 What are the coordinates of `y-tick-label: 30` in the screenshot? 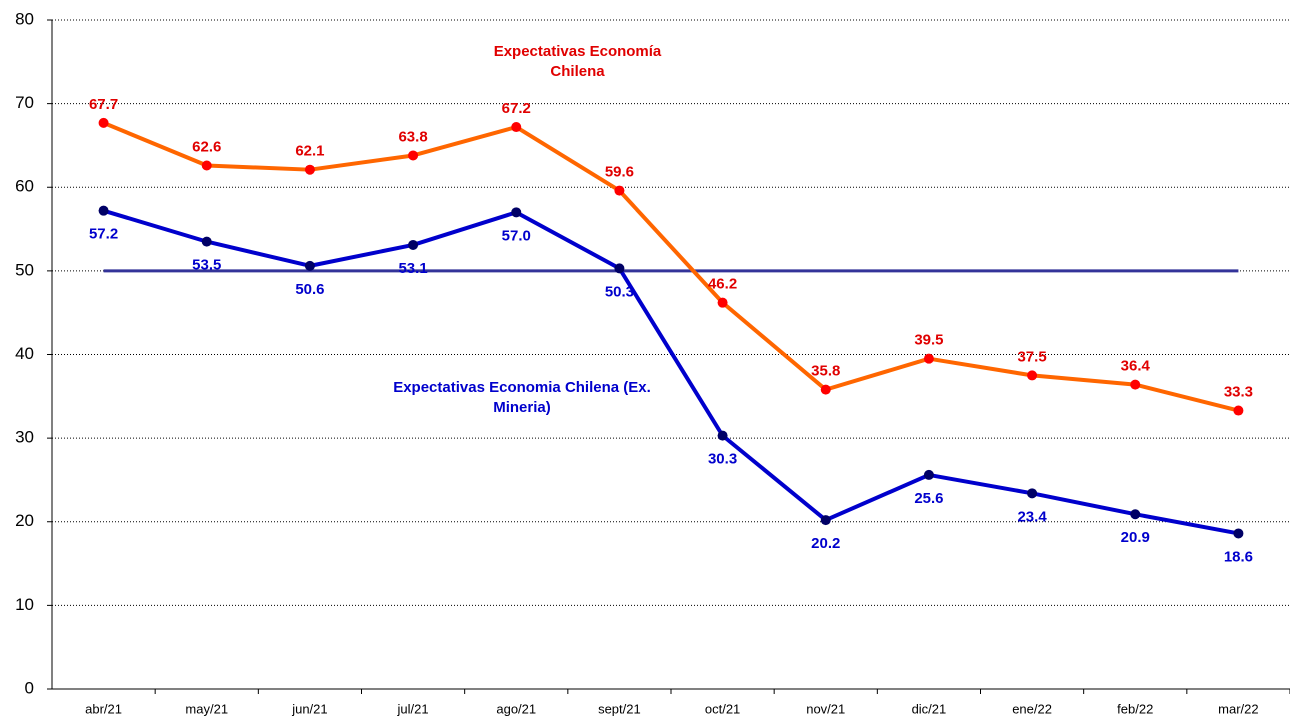 It's located at (24, 437).